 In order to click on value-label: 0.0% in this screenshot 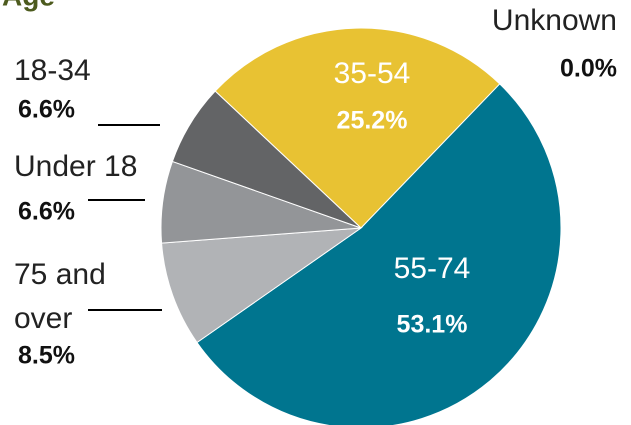, I will do `click(588, 69)`.